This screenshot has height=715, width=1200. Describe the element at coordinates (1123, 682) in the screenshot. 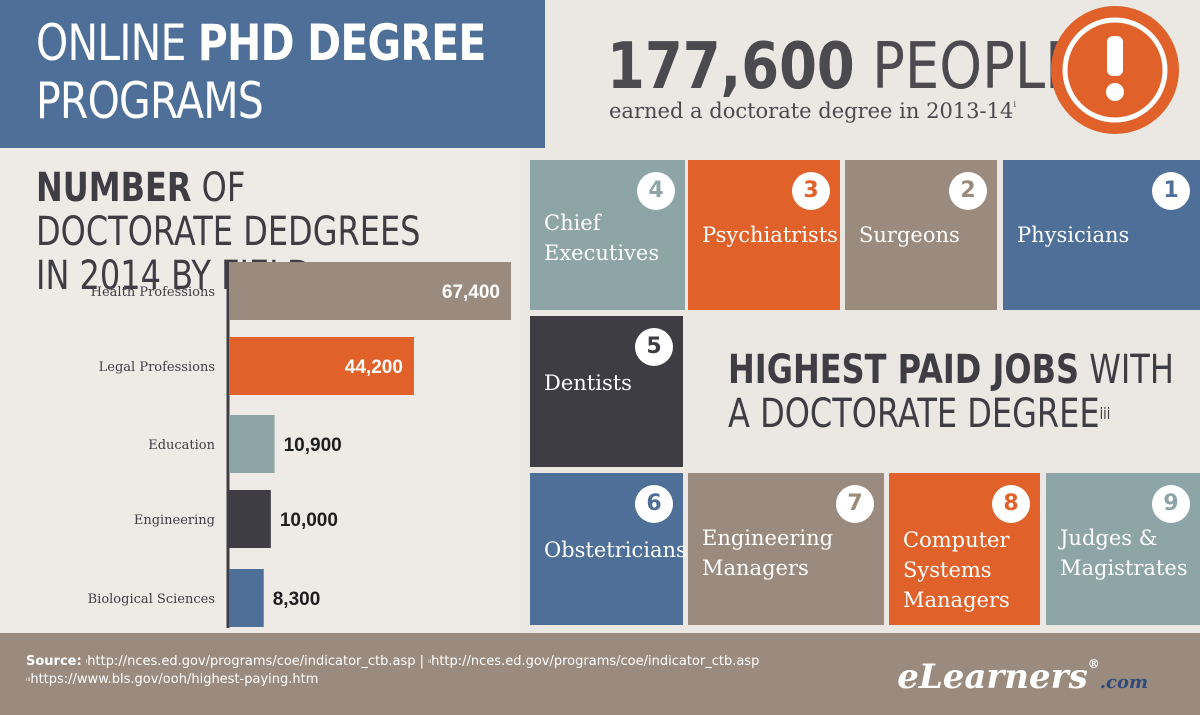

I see `logo-suffix: .com` at that location.